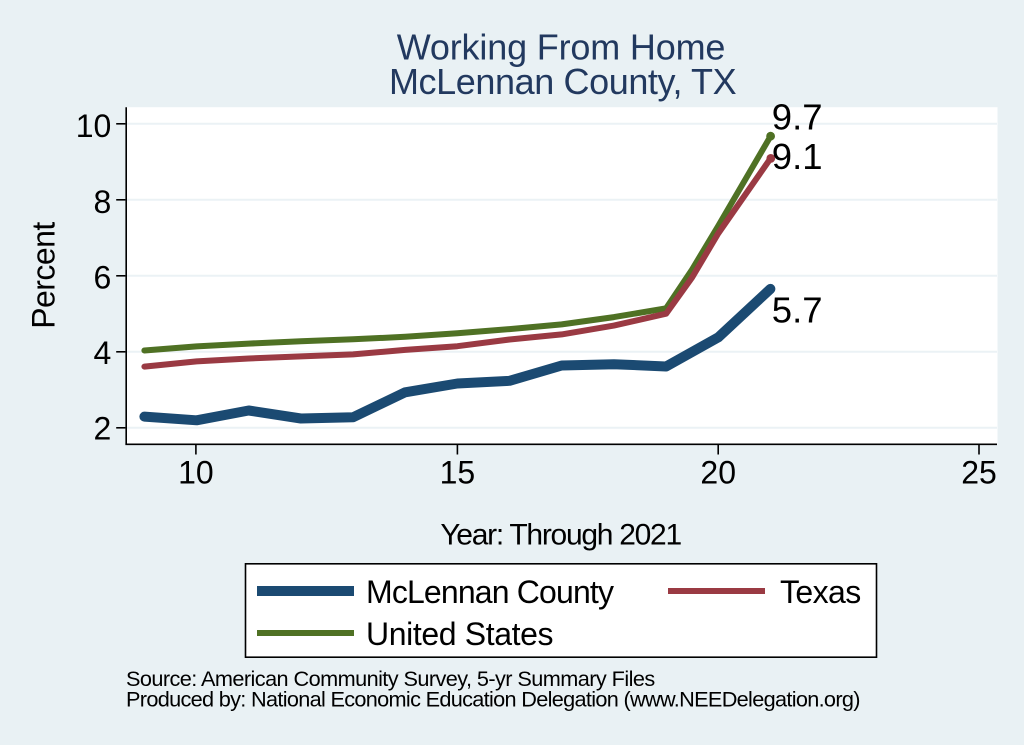 This screenshot has width=1024, height=745. I want to click on svg-text: Percent, so click(43, 275).